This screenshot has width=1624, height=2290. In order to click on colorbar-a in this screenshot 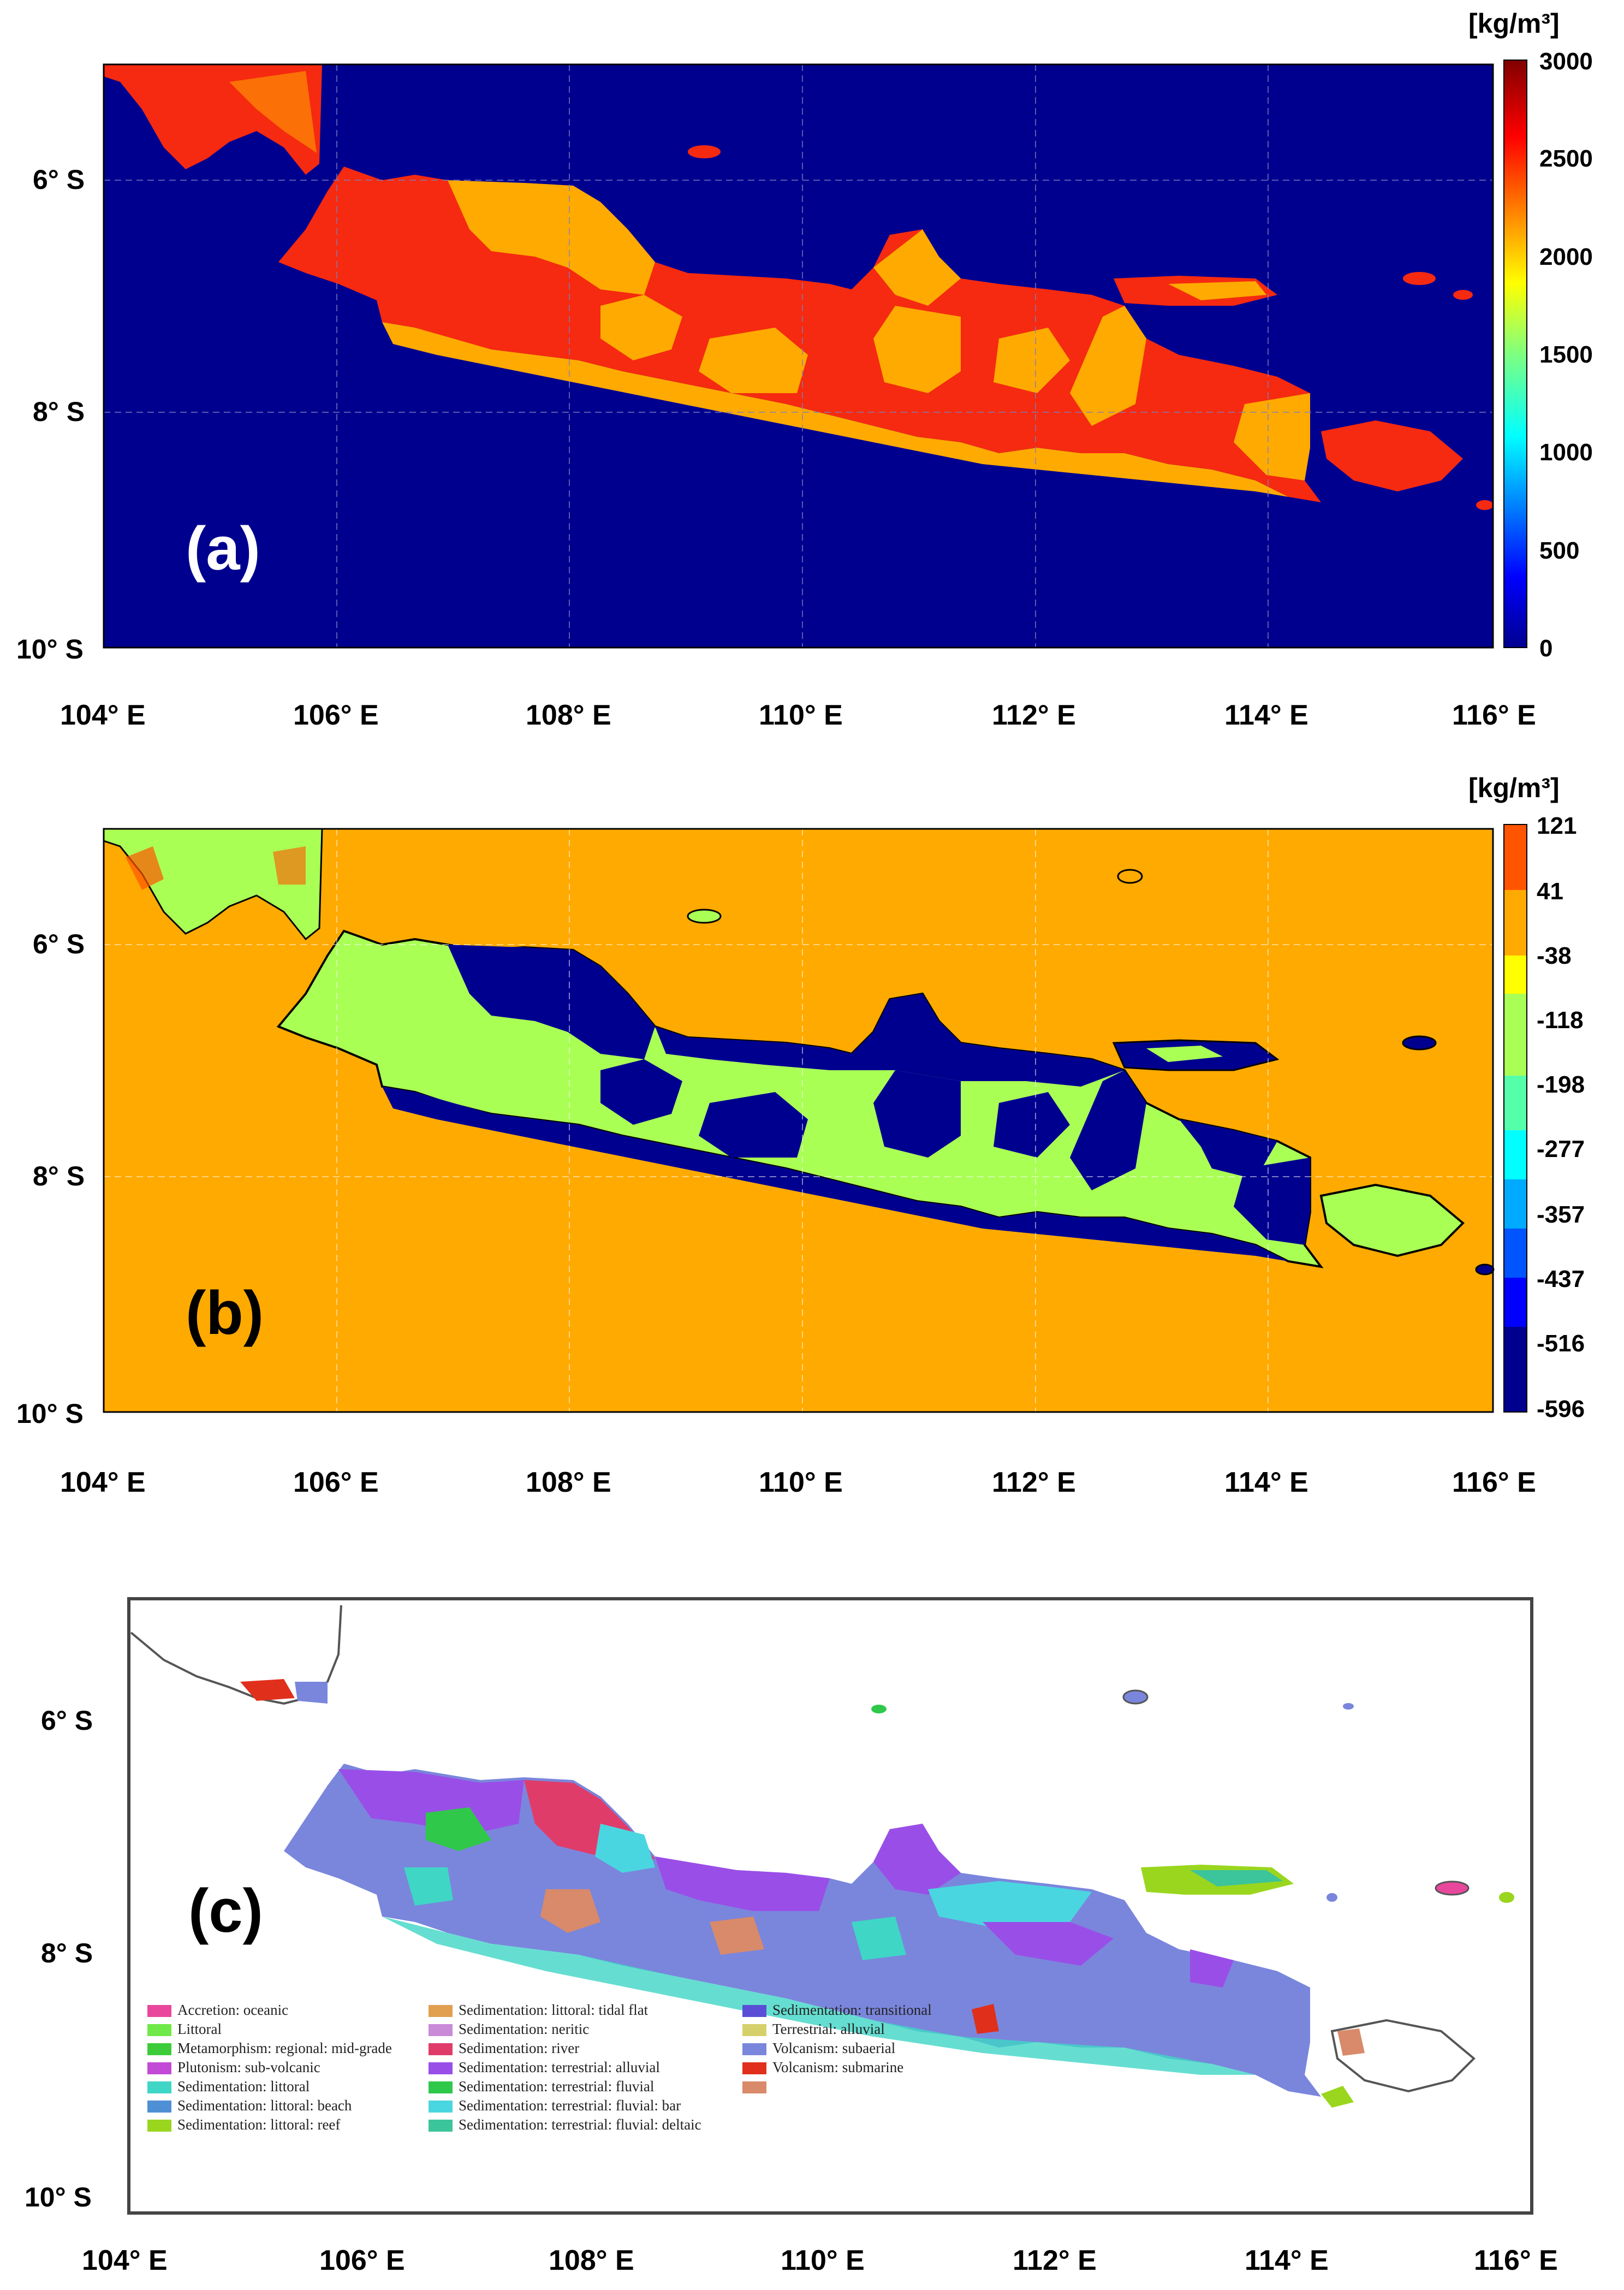, I will do `click(1515, 354)`.